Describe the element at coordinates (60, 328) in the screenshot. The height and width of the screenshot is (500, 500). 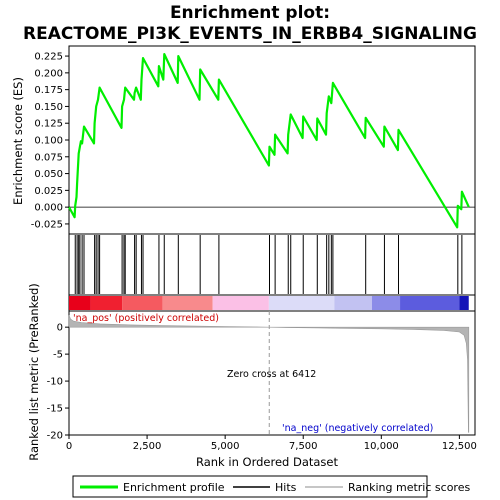
I see `metric-y-tick-label: 0` at that location.